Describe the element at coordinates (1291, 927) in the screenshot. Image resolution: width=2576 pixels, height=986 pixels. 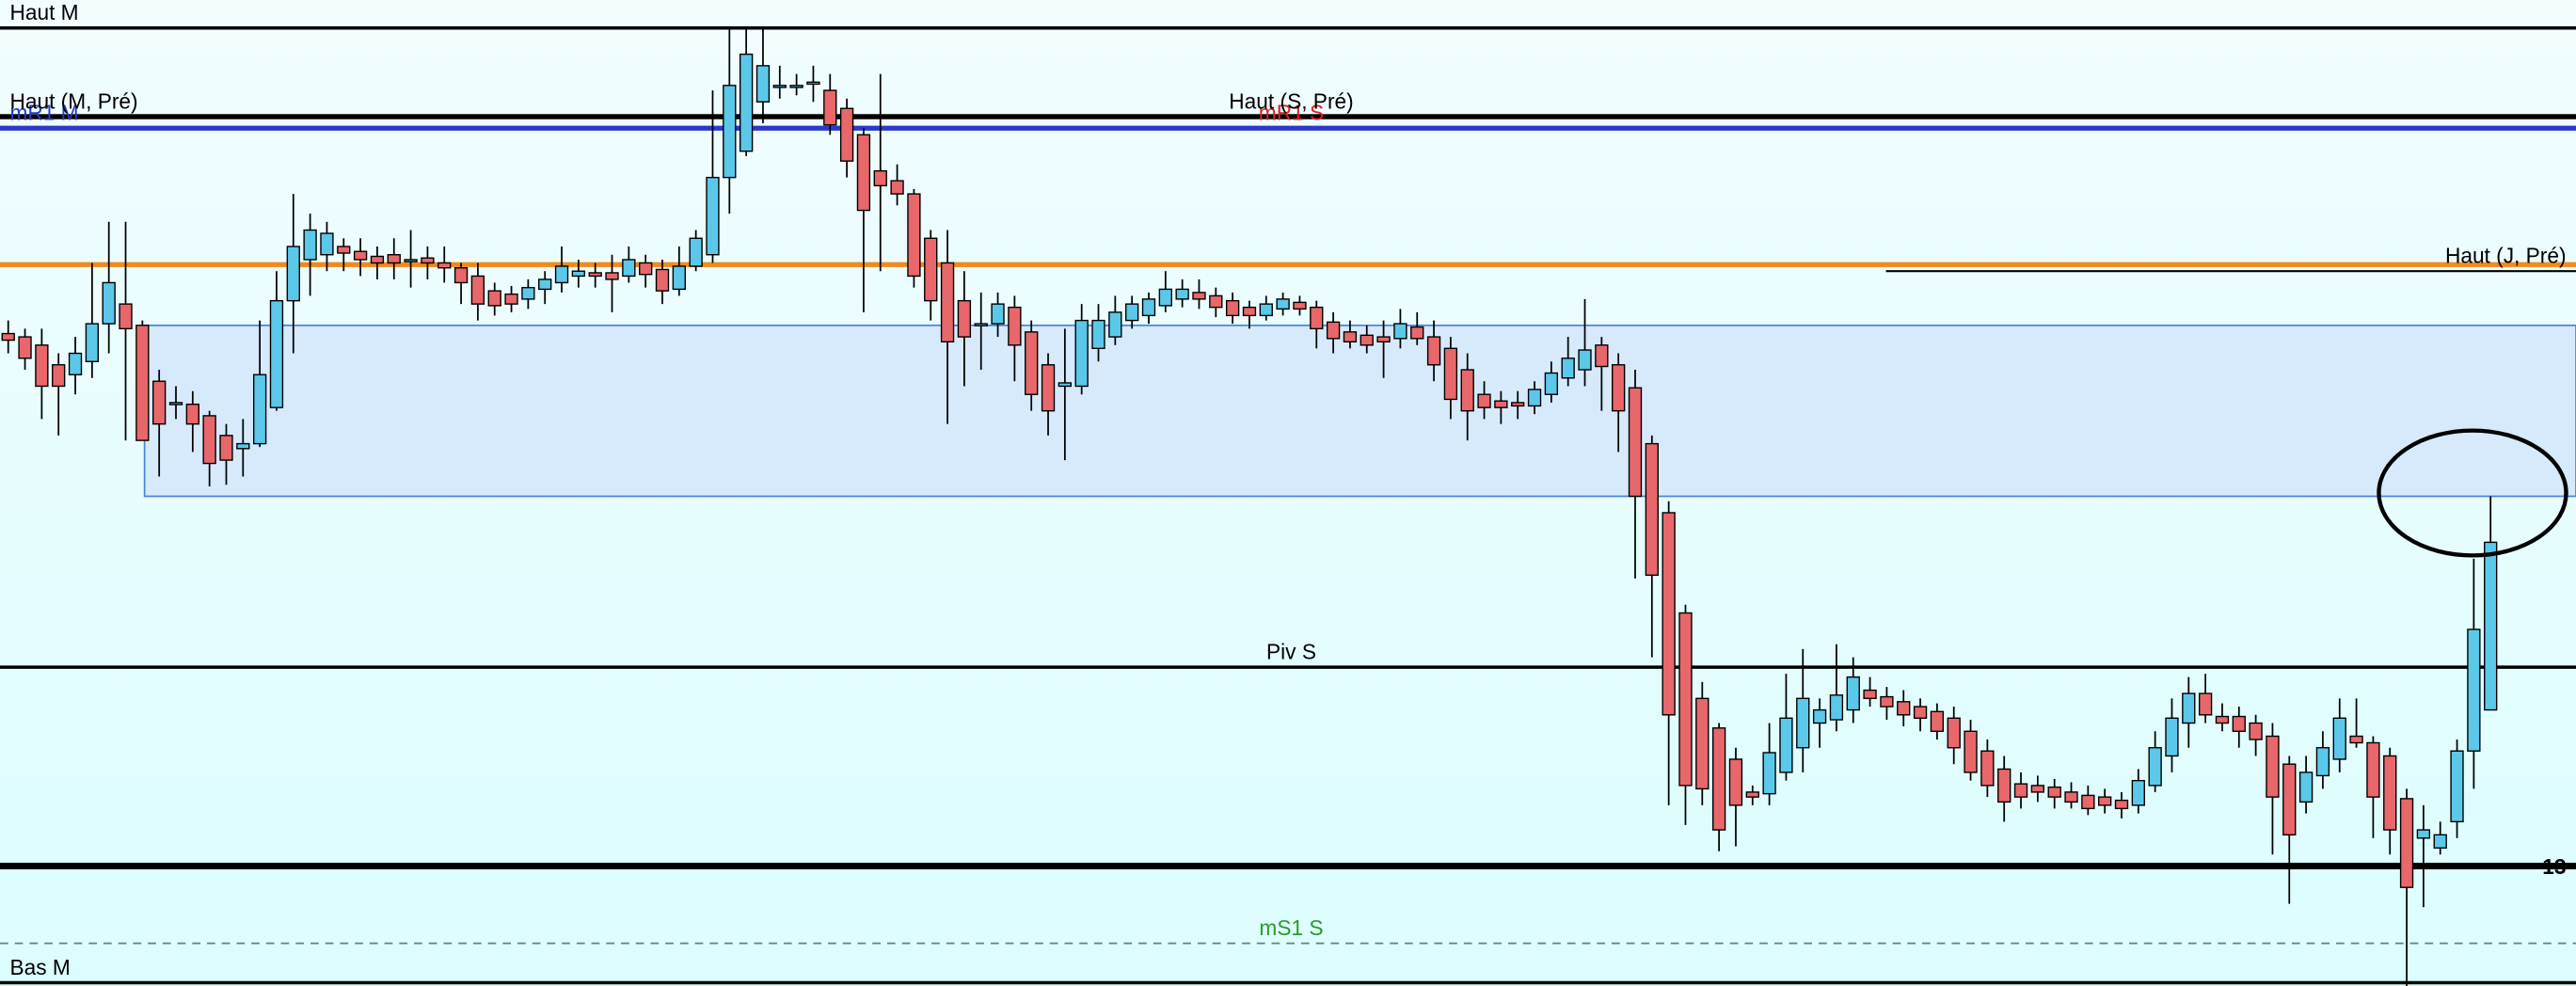
I see `level-label: mS1 S` at that location.